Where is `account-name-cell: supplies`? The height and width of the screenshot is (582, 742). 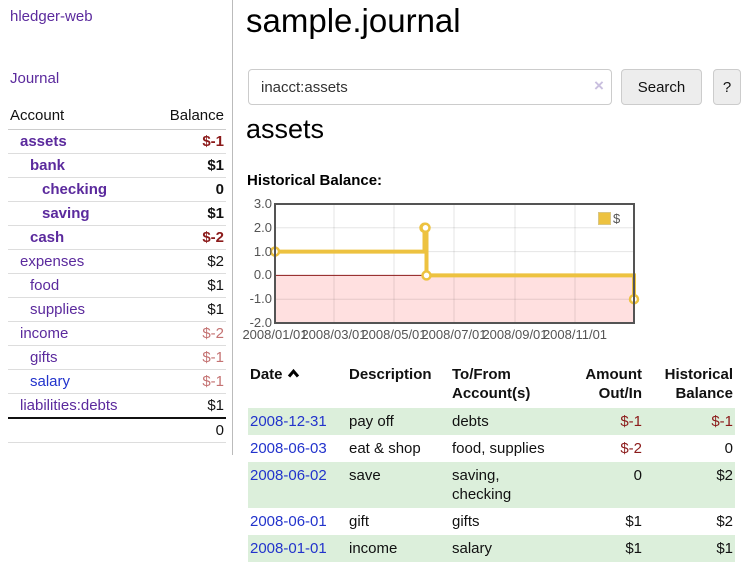 account-name-cell: supplies is located at coordinates (79, 310).